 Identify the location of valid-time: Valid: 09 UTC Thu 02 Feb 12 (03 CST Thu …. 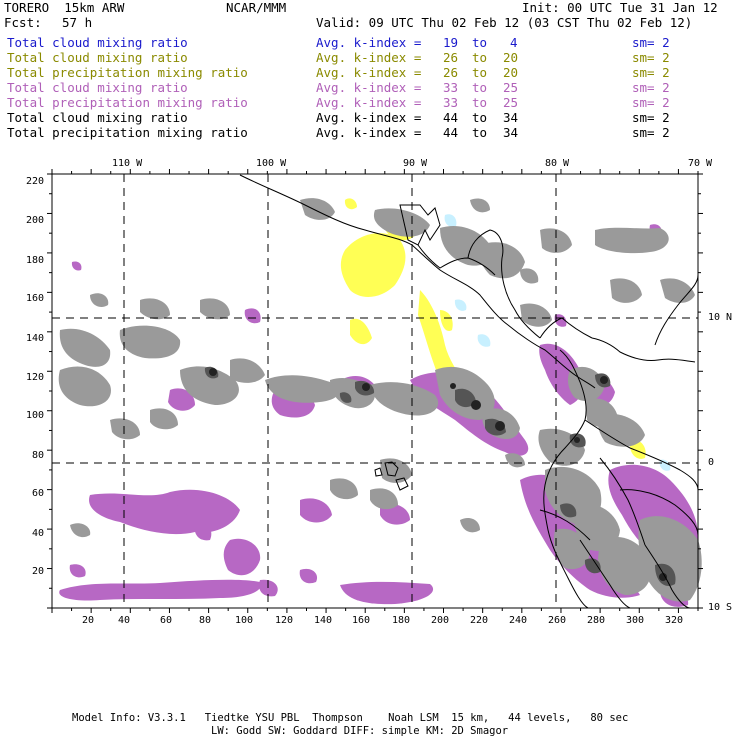
(504, 22).